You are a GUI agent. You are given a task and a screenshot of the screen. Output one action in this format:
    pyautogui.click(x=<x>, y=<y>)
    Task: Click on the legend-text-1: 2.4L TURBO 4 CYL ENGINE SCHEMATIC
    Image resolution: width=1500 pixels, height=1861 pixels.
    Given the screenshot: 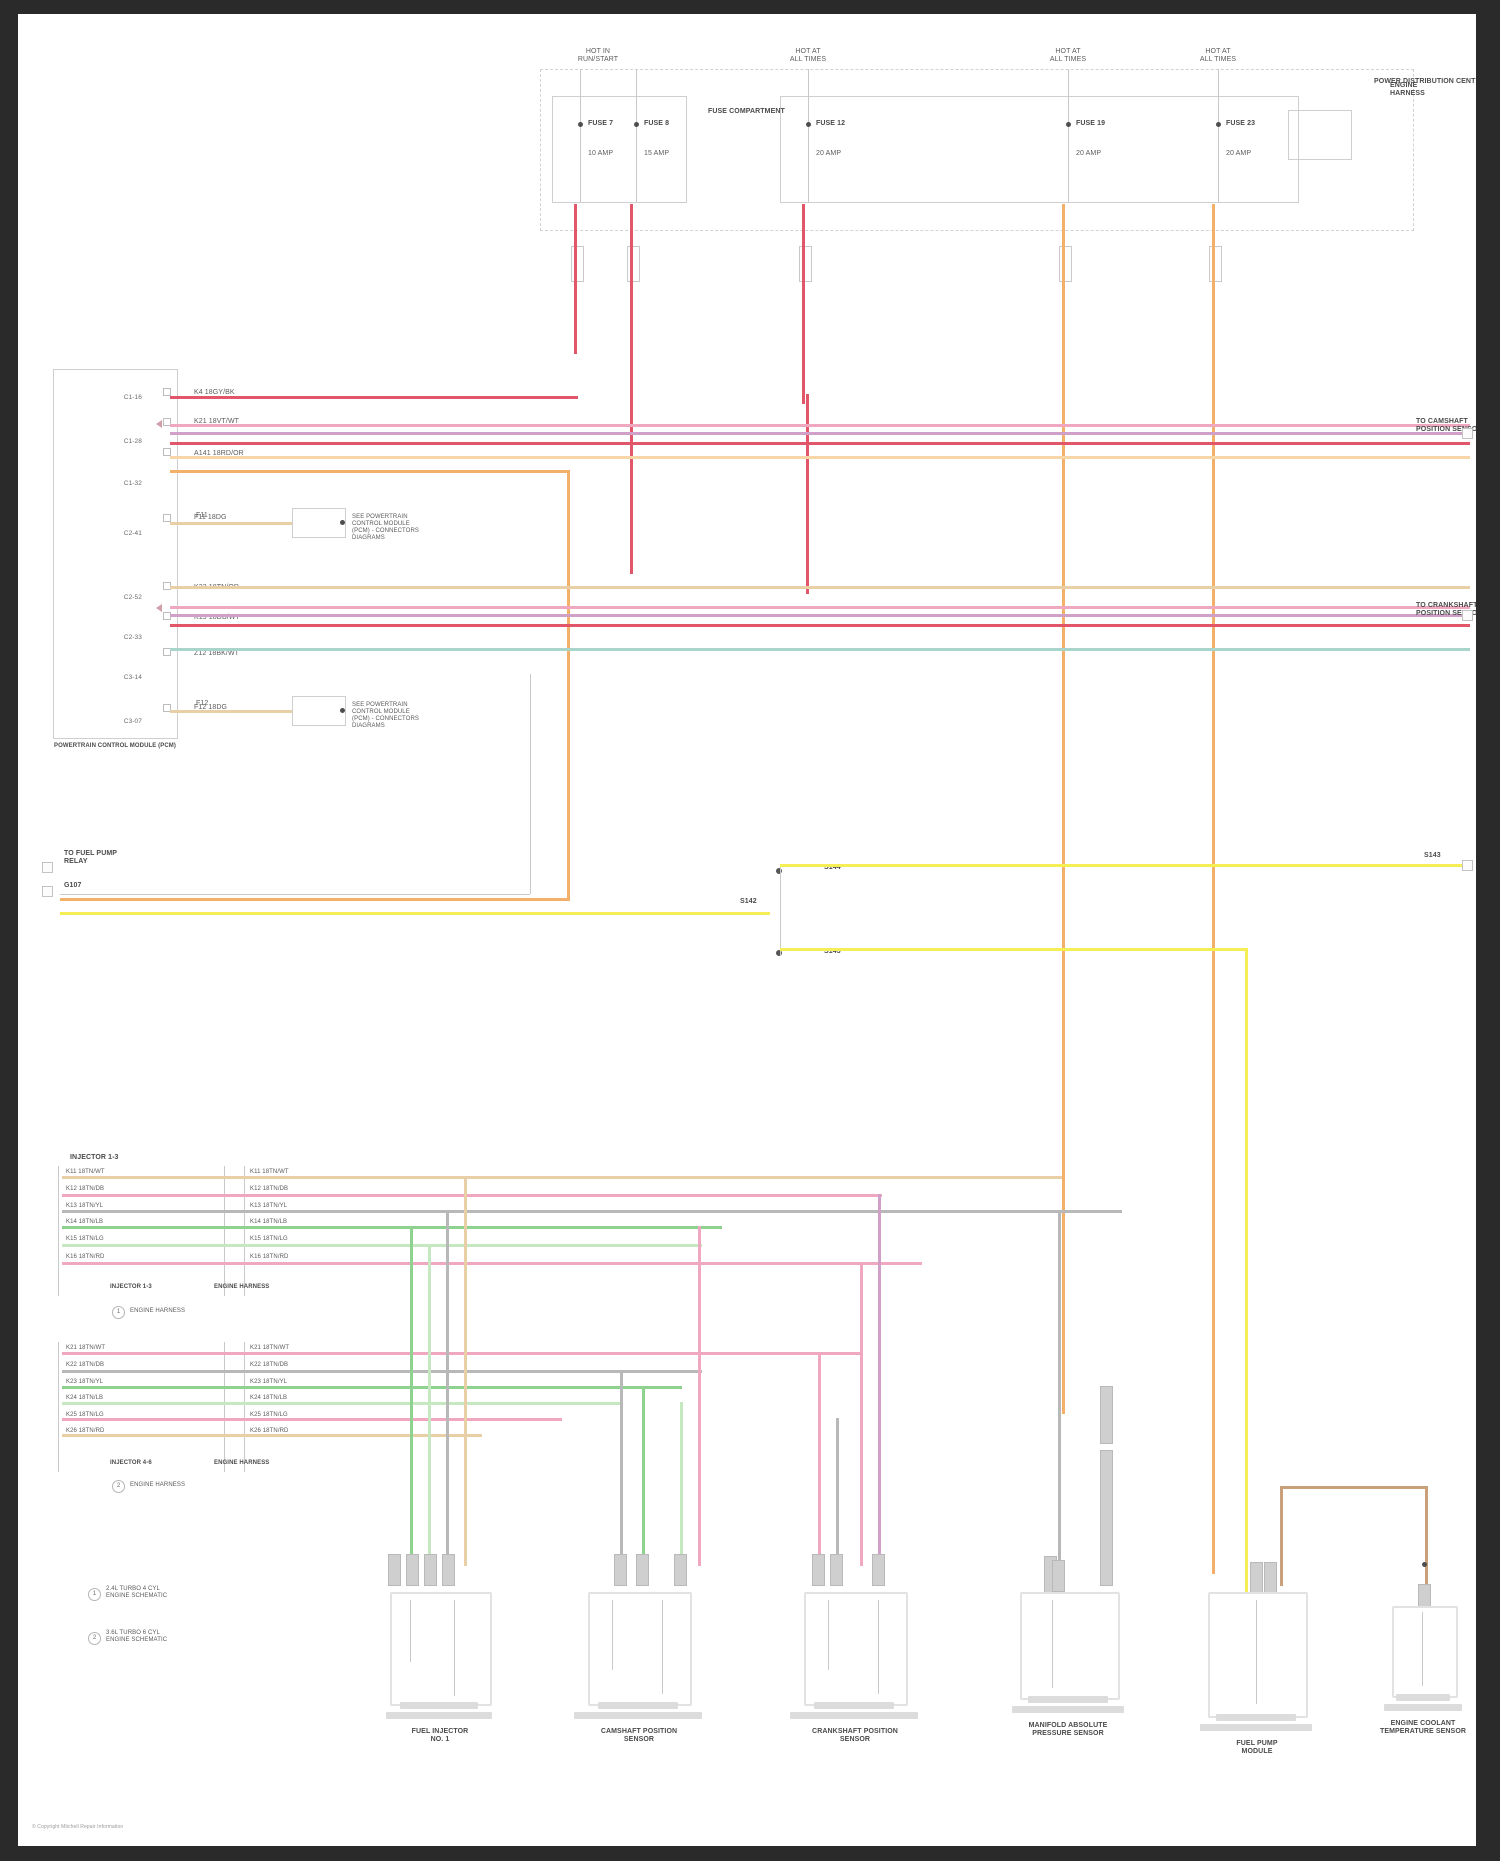 What is the action you would take?
    pyautogui.click(x=137, y=1592)
    